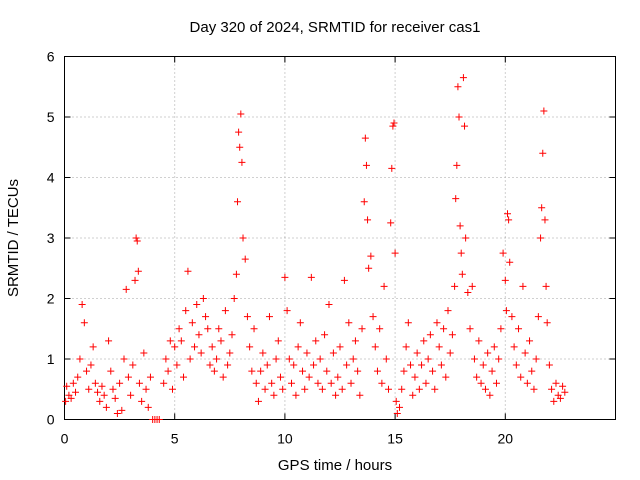  I want to click on y-tick-label: 5, so click(51, 117).